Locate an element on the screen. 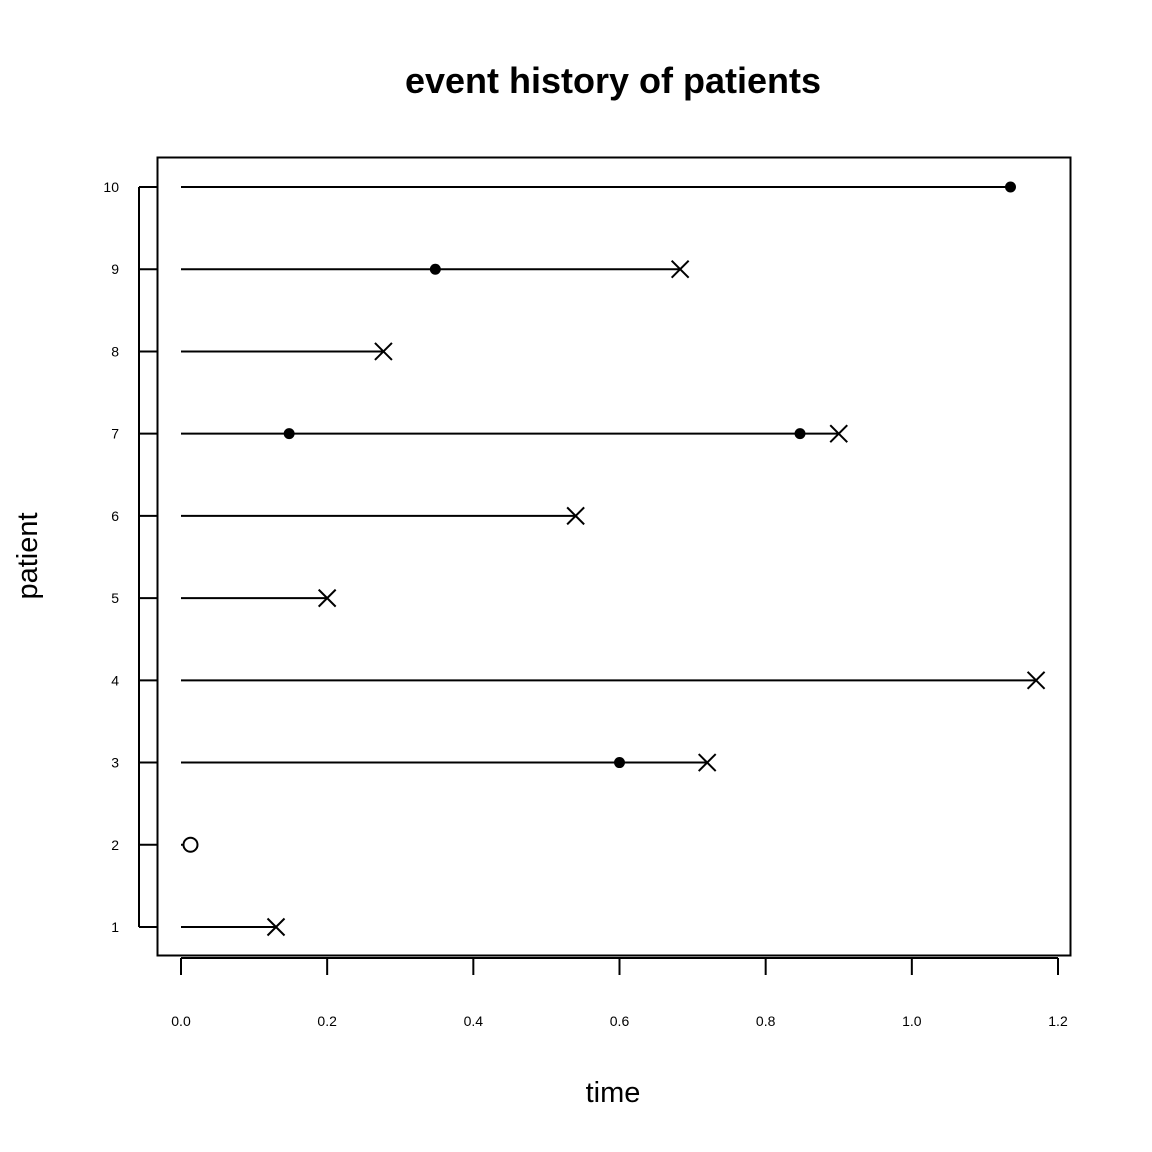 The width and height of the screenshot is (1152, 1152). x-tick-label: 0.2 is located at coordinates (327, 1021).